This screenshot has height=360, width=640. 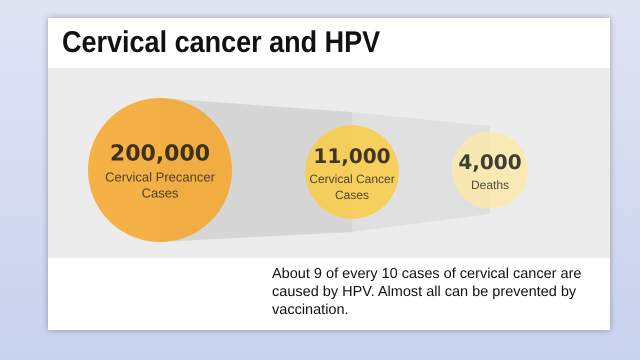 What do you see at coordinates (352, 156) in the screenshot?
I see `data-label: 11,000` at bounding box center [352, 156].